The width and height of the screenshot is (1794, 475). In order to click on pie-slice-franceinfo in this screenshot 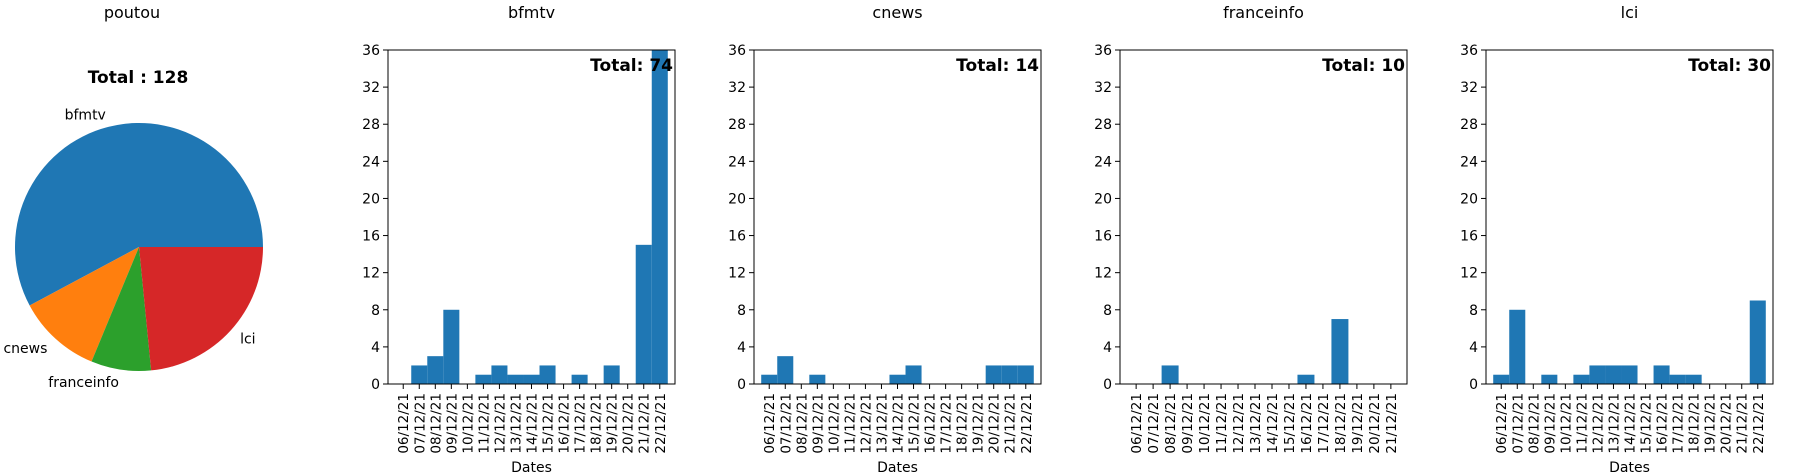, I will do `click(121, 309)`.